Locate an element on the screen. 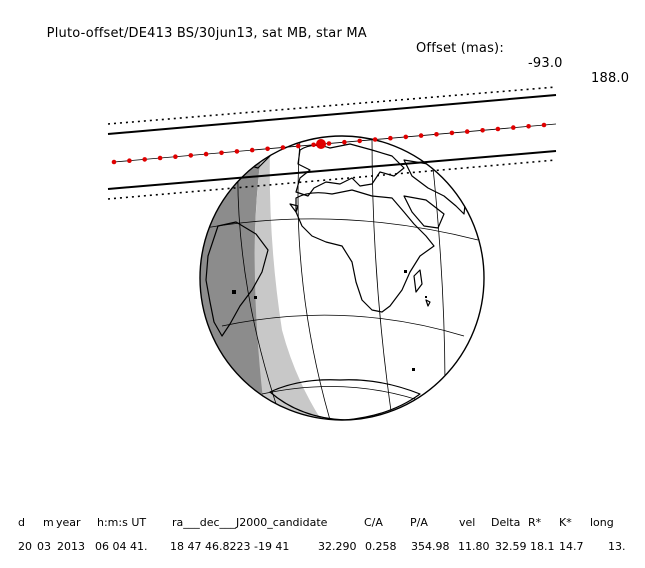 This screenshot has height=568, width=645. header-long: long is located at coordinates (602, 522).